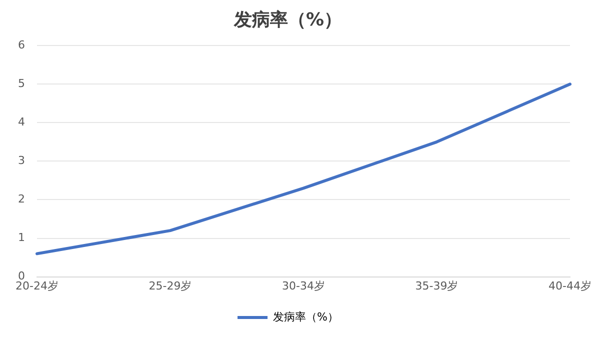  What do you see at coordinates (436, 285) in the screenshot?
I see `x-tick-label: 35-39岁` at bounding box center [436, 285].